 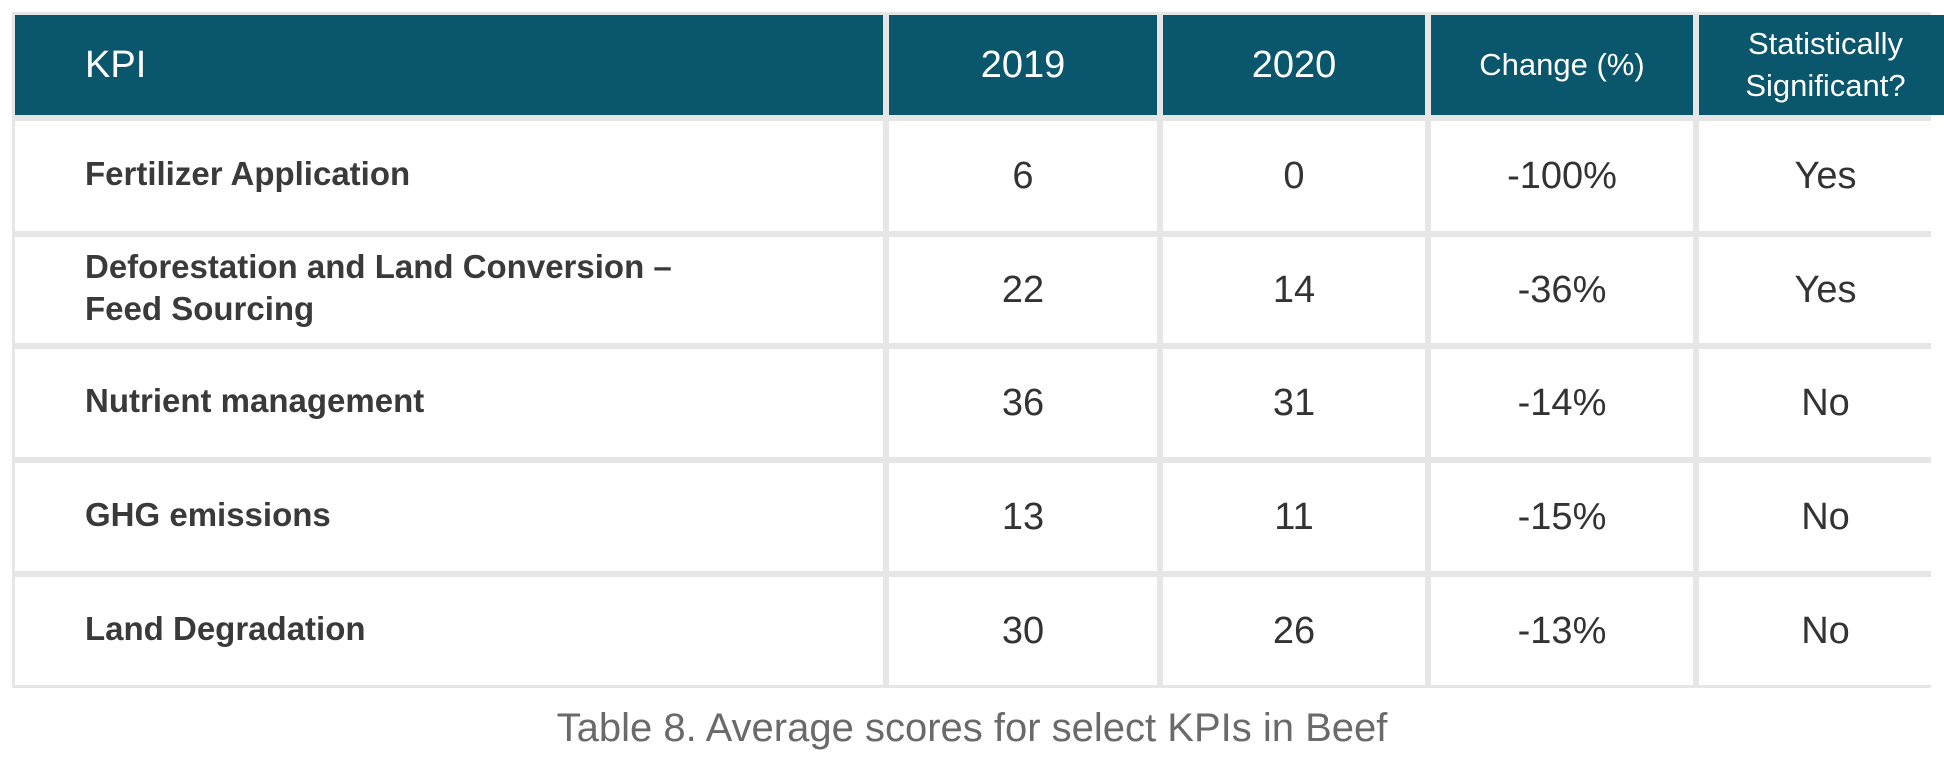 I want to click on kpi-name: Nutrient management, so click(x=255, y=400).